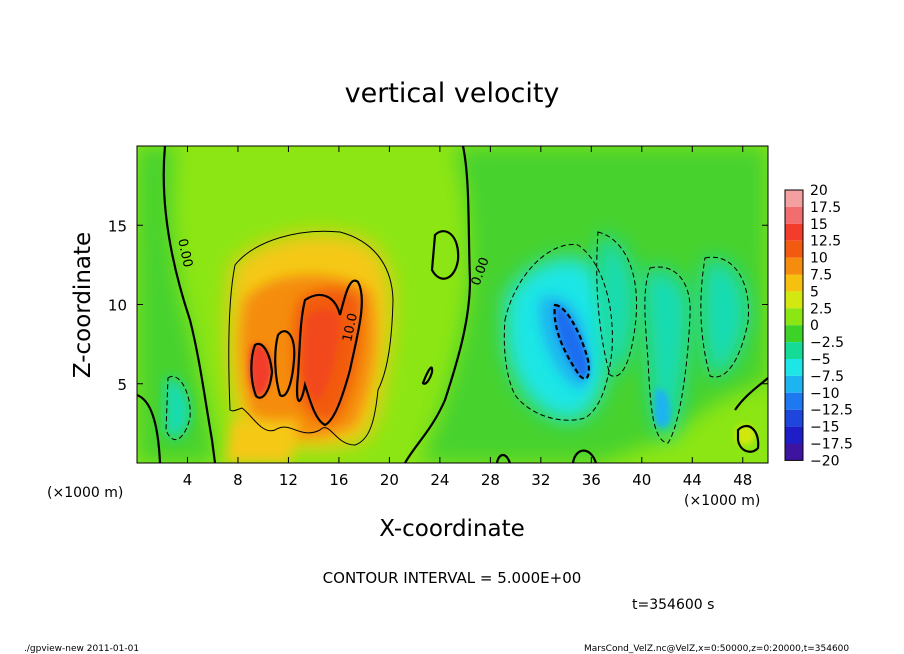 The height and width of the screenshot is (654, 904). I want to click on contour-interval: CONTOUR INTERVAL = 5.000E+00, so click(452, 578).